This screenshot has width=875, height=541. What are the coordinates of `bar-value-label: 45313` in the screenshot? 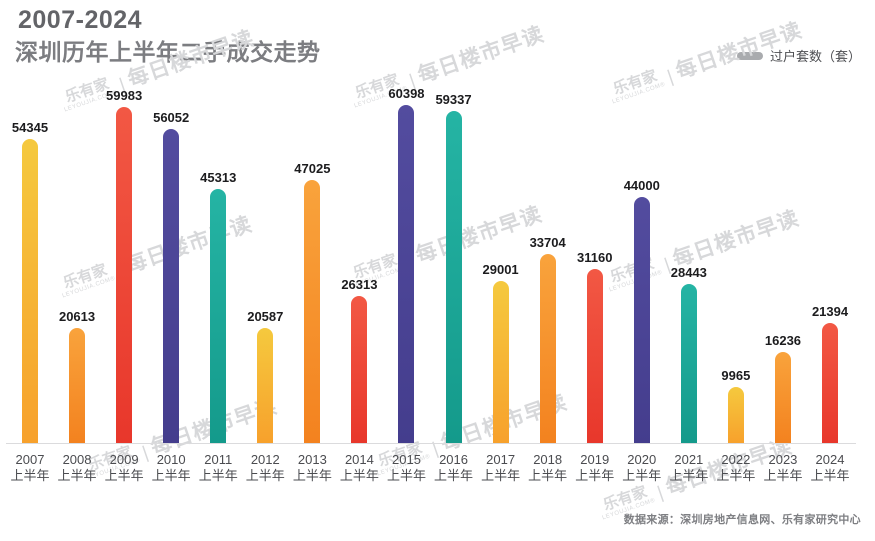 It's located at (218, 177).